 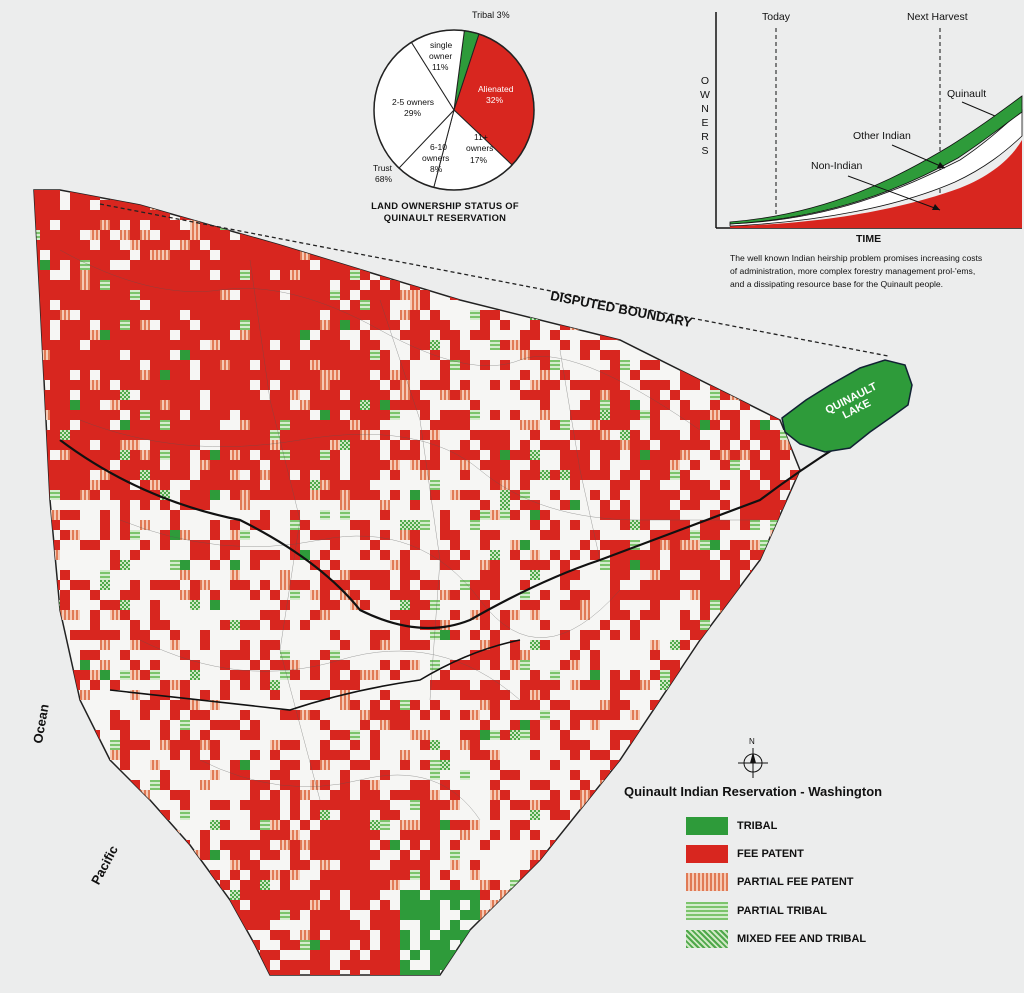 I want to click on pie-label-trust: Trust, so click(x=383, y=168).